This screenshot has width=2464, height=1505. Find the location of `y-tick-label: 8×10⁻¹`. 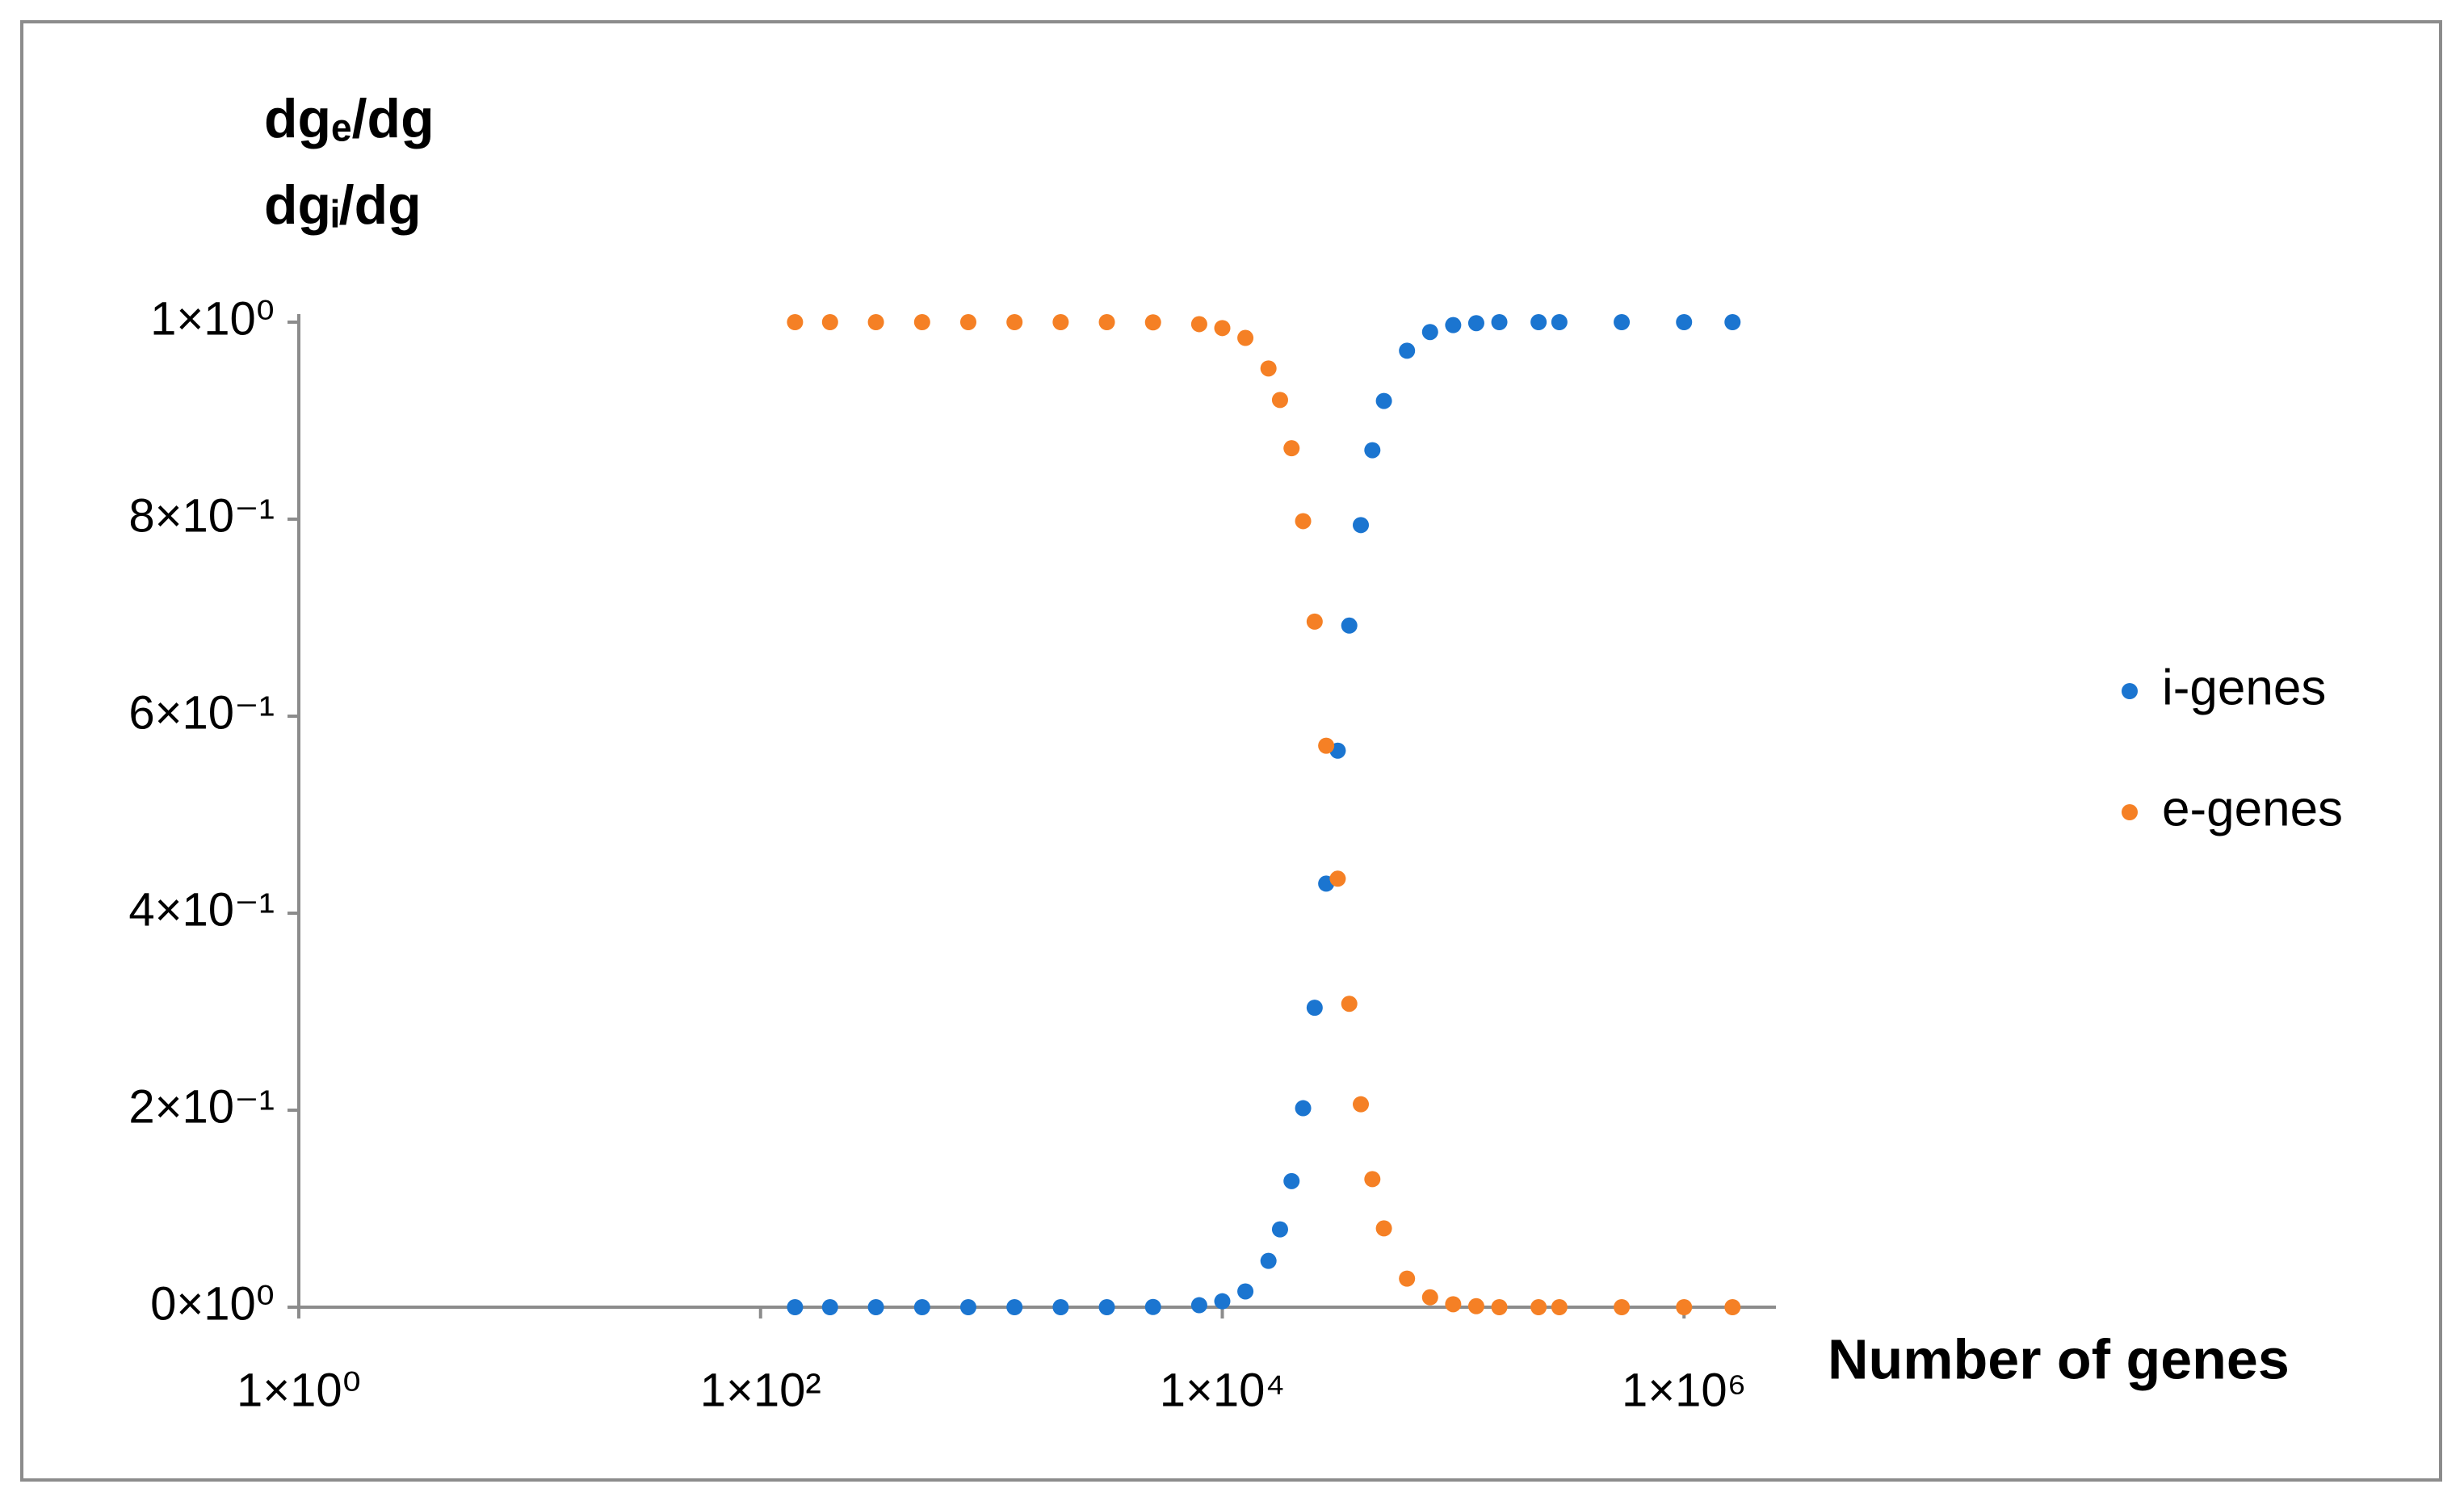

y-tick-label: 8×10⁻¹ is located at coordinates (201, 515).